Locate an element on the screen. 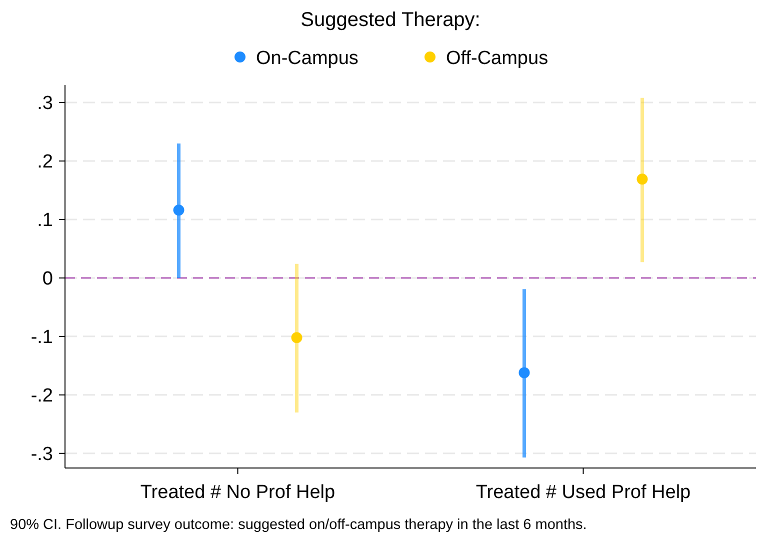 Image resolution: width=761 pixels, height=541 pixels. y-tick-label: 0 is located at coordinates (47, 279).